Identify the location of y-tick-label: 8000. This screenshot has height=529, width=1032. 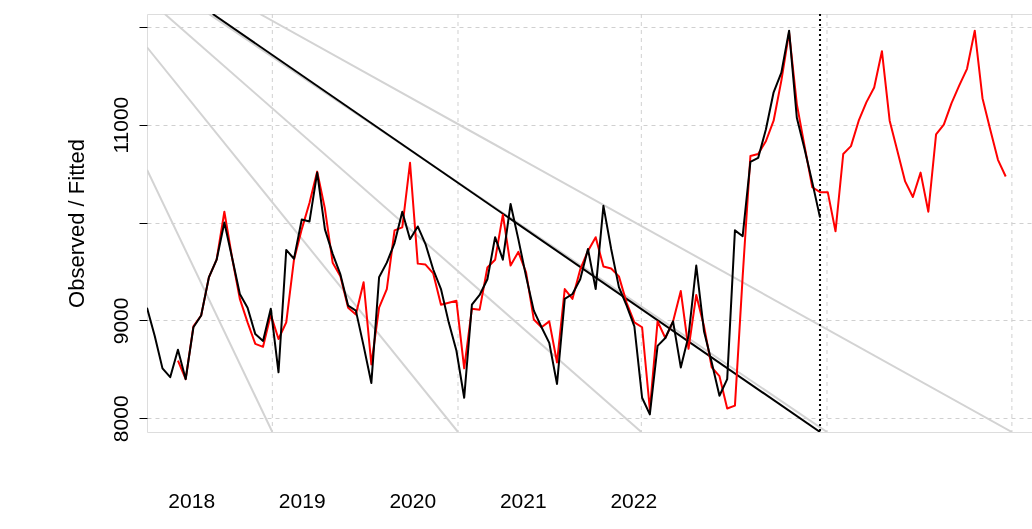
(120, 419).